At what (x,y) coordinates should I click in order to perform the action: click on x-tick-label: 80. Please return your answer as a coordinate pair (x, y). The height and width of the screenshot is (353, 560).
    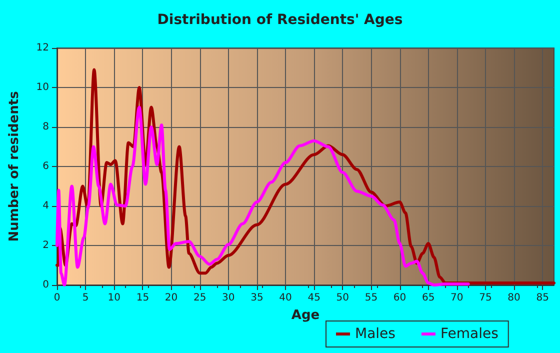
    Looking at the image, I should click on (514, 298).